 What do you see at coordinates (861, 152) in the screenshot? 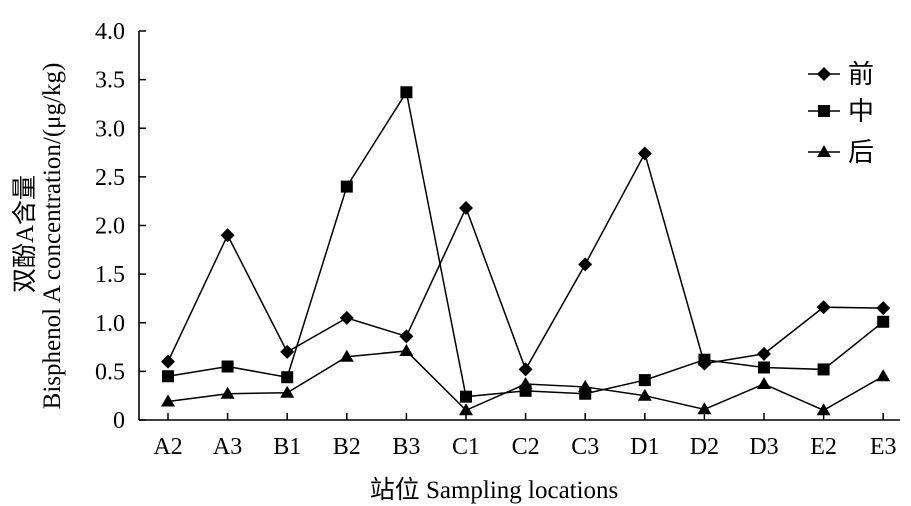
I see `legend-label: 后` at bounding box center [861, 152].